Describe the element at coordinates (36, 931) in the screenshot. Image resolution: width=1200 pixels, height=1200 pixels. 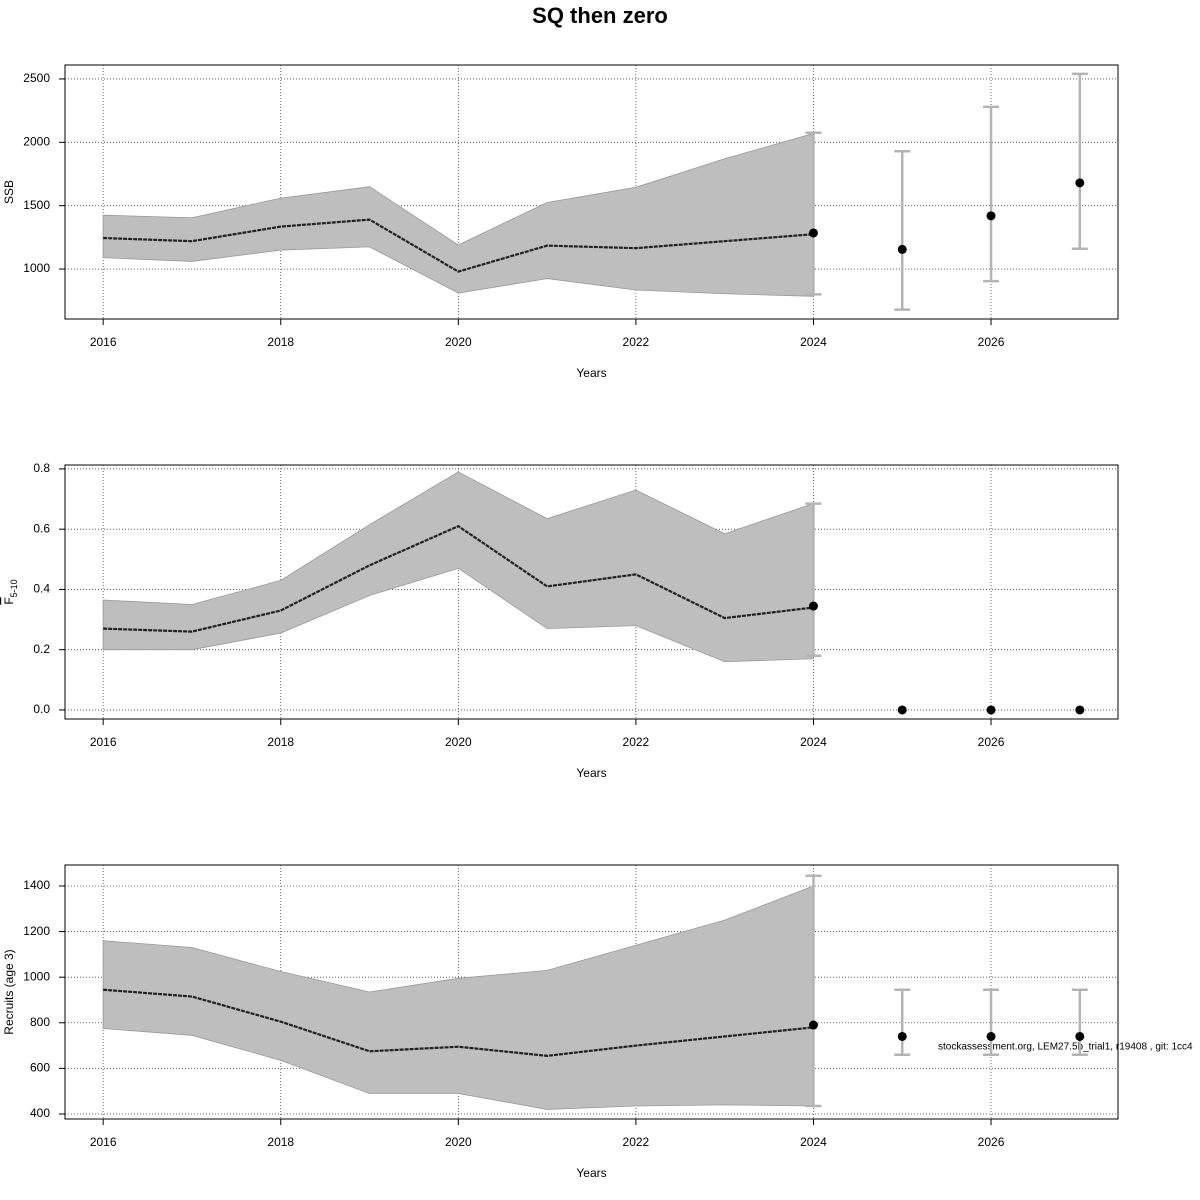
I see `y-tick-label: 1200` at that location.